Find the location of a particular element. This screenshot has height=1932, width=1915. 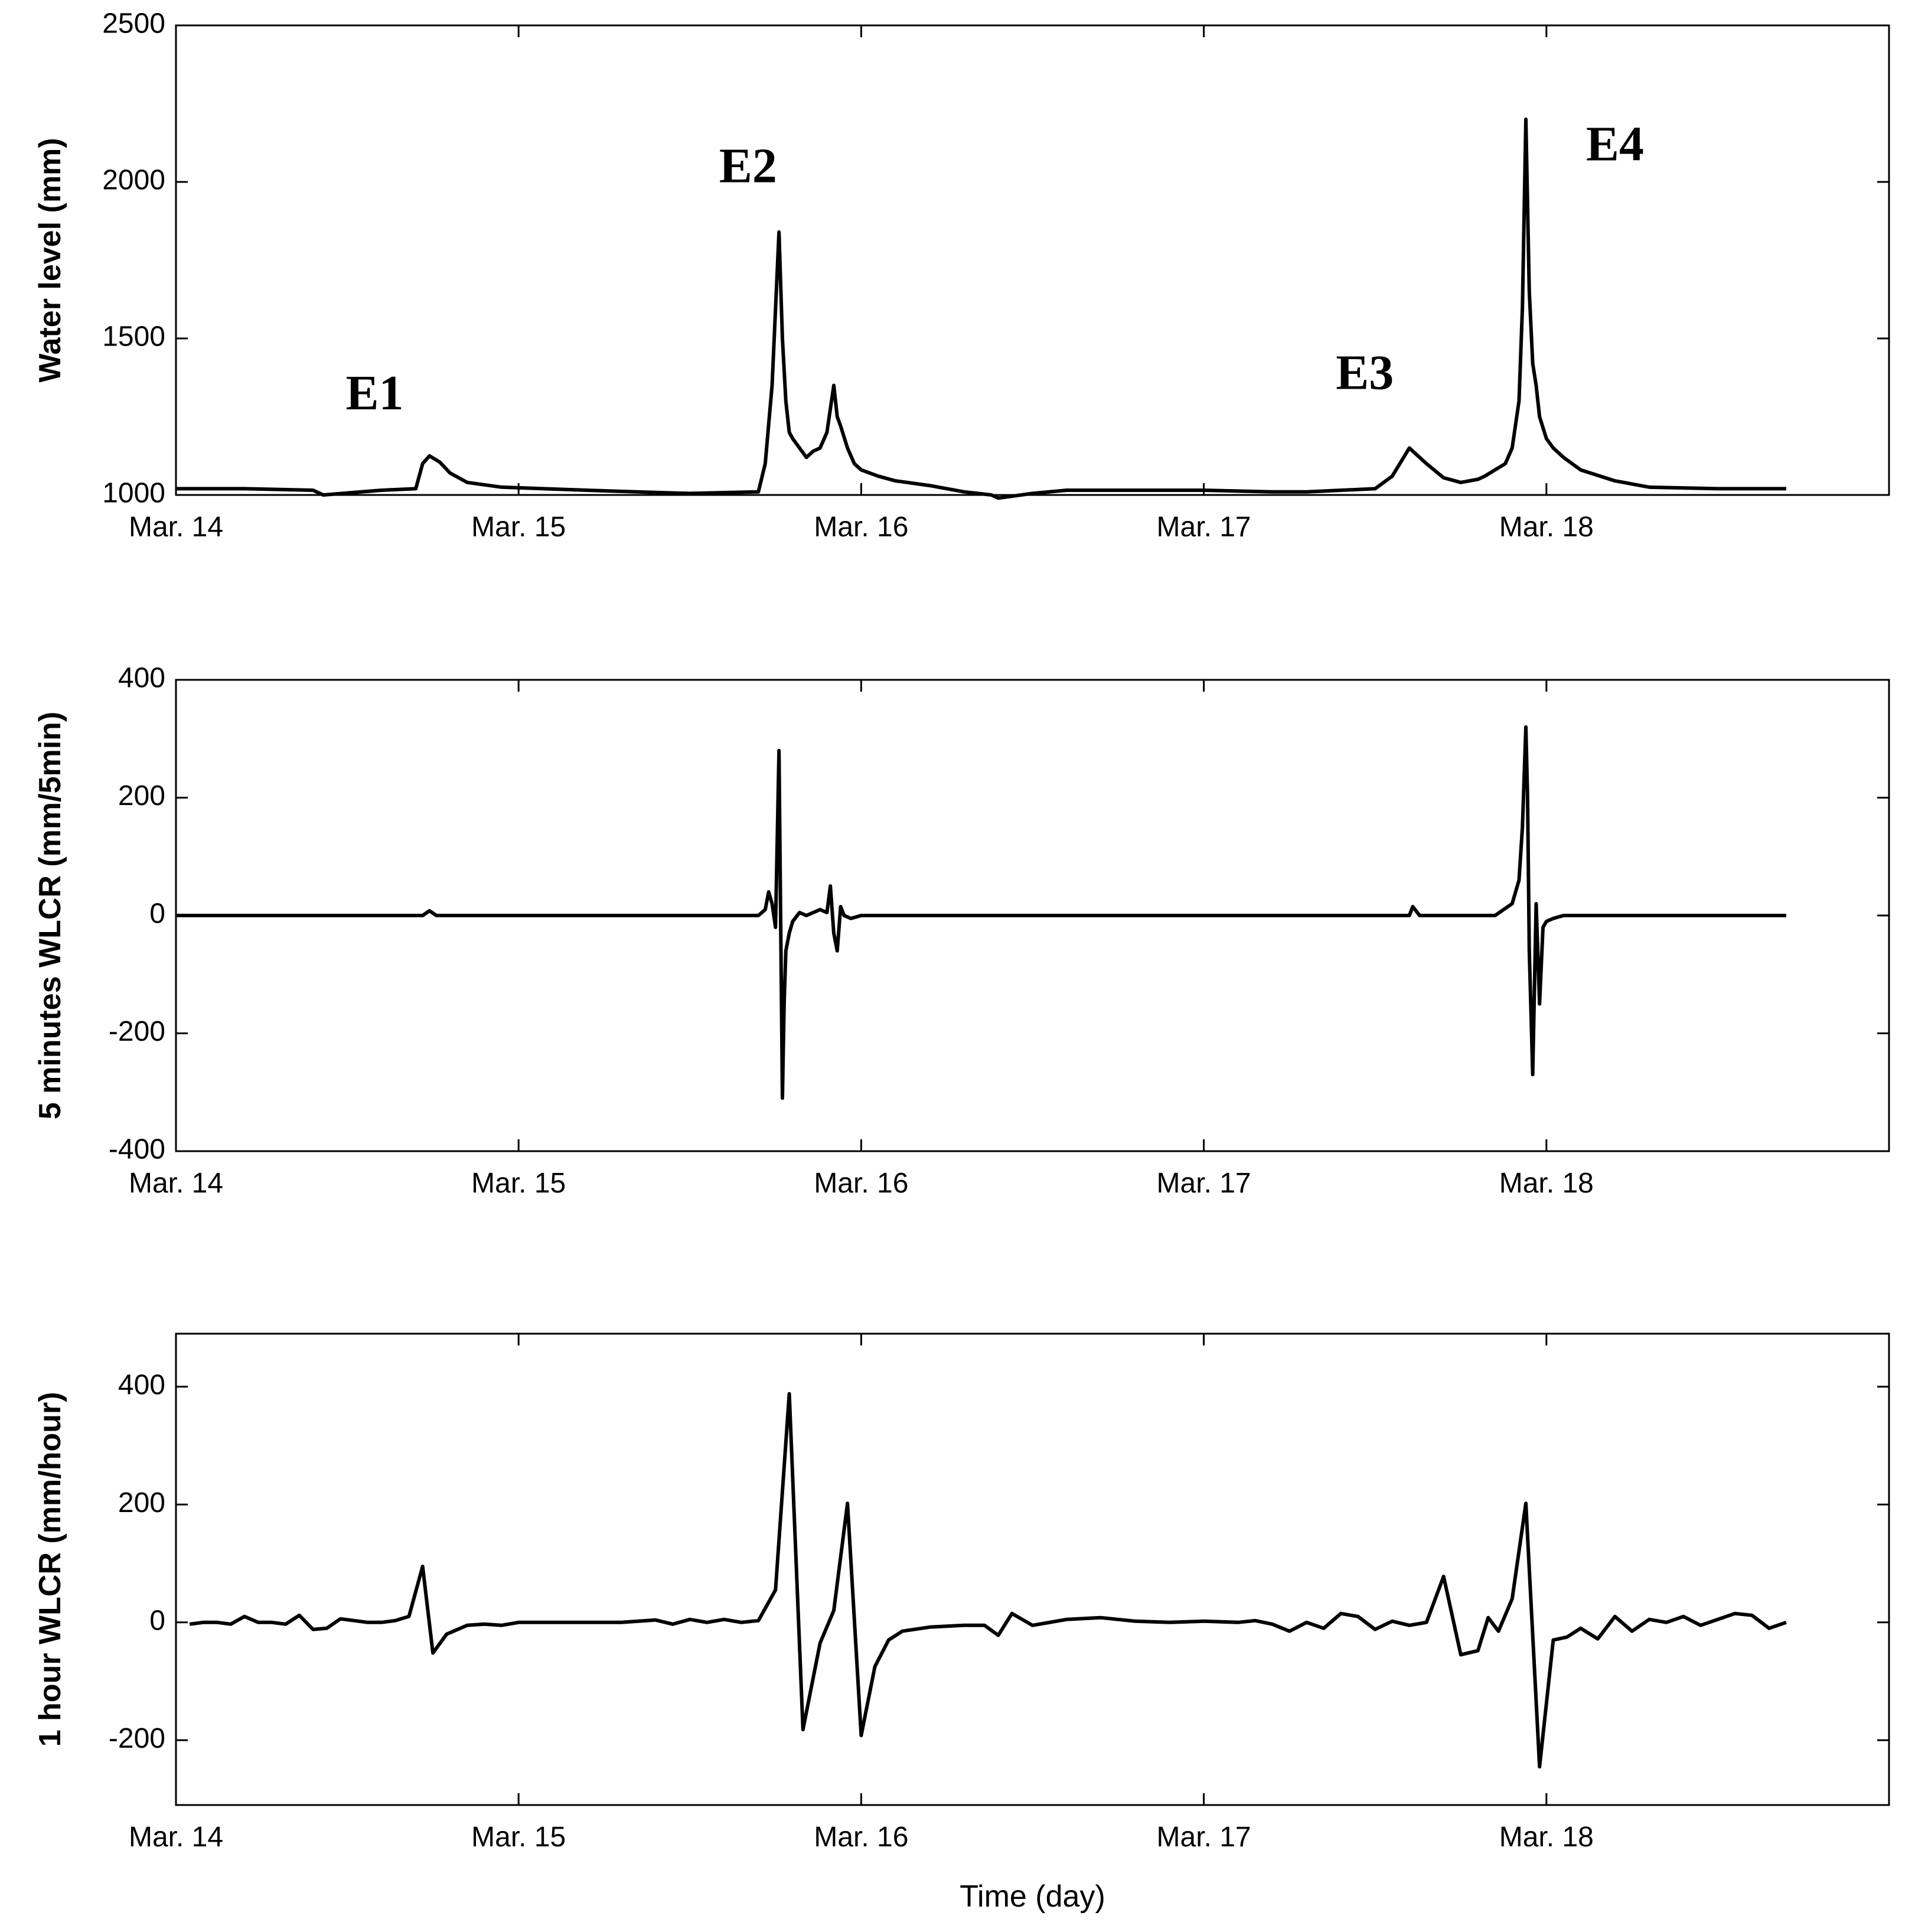

y-axis-title: 5 minutes WLCR (mm/5min) is located at coordinates (50, 916).